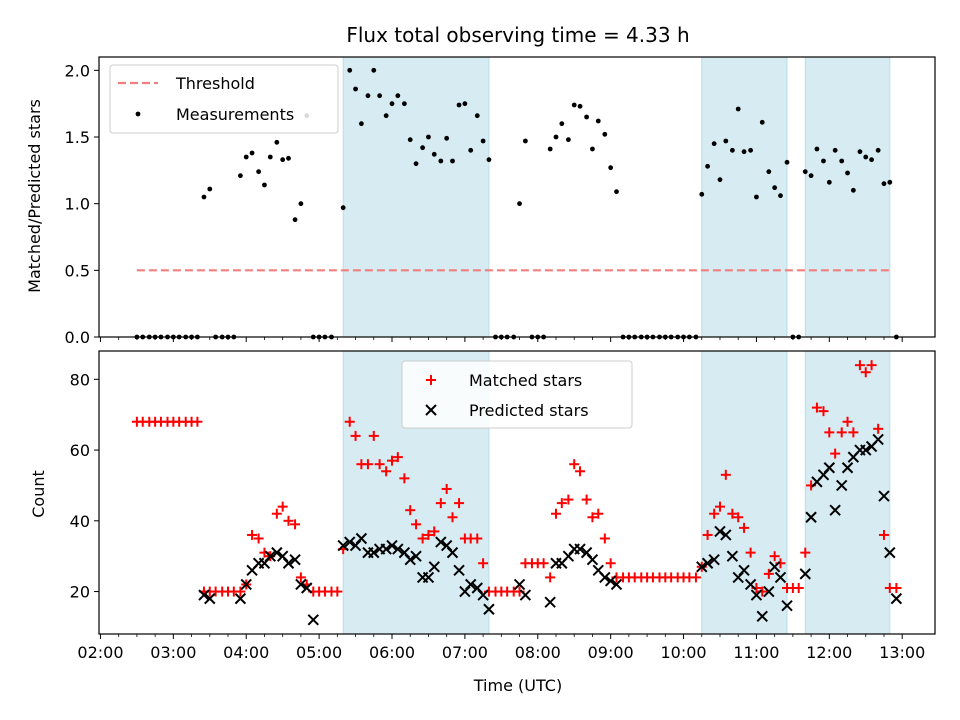 The image size is (960, 720). Describe the element at coordinates (529, 410) in the screenshot. I see `legend-predicted-label: Predicted stars` at that location.